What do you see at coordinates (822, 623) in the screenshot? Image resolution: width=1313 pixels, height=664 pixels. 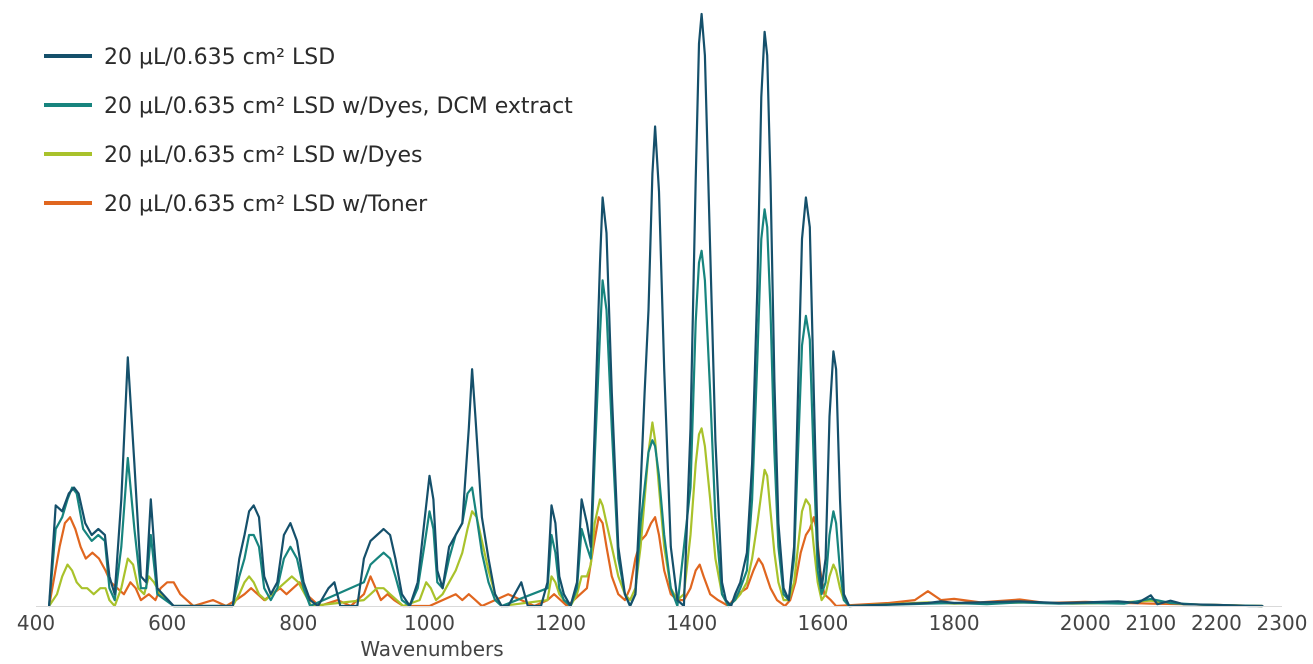 I see `x-tick-label: 1600` at bounding box center [822, 623].